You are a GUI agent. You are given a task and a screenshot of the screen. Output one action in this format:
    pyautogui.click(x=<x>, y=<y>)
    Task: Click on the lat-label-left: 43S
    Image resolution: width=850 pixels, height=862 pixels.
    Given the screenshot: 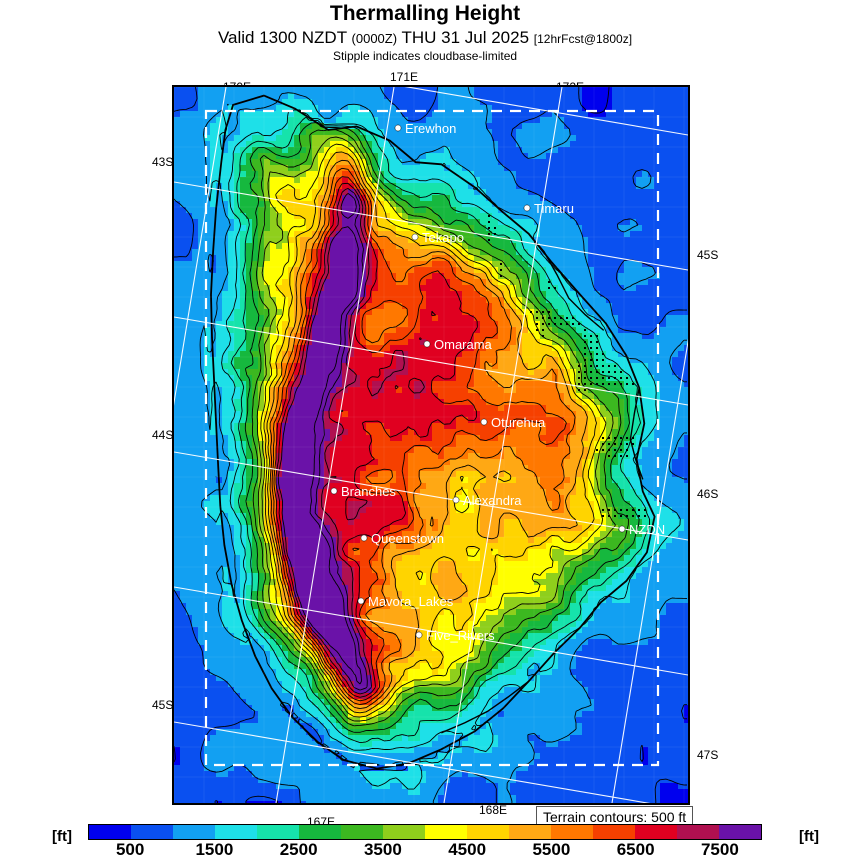 What is the action you would take?
    pyautogui.click(x=162, y=162)
    